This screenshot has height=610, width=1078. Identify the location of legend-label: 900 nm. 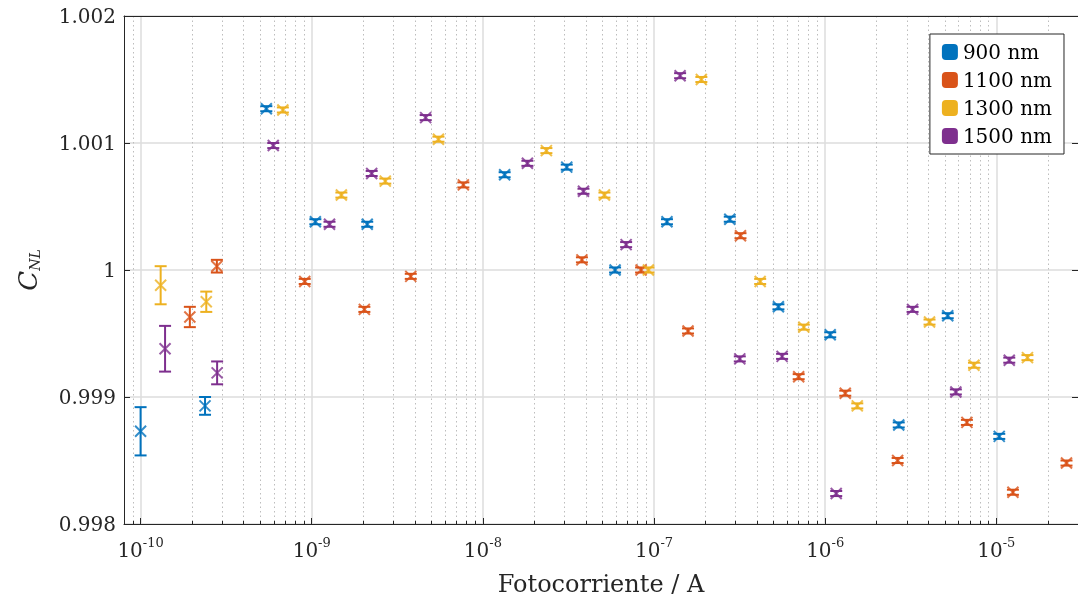
(1001, 52).